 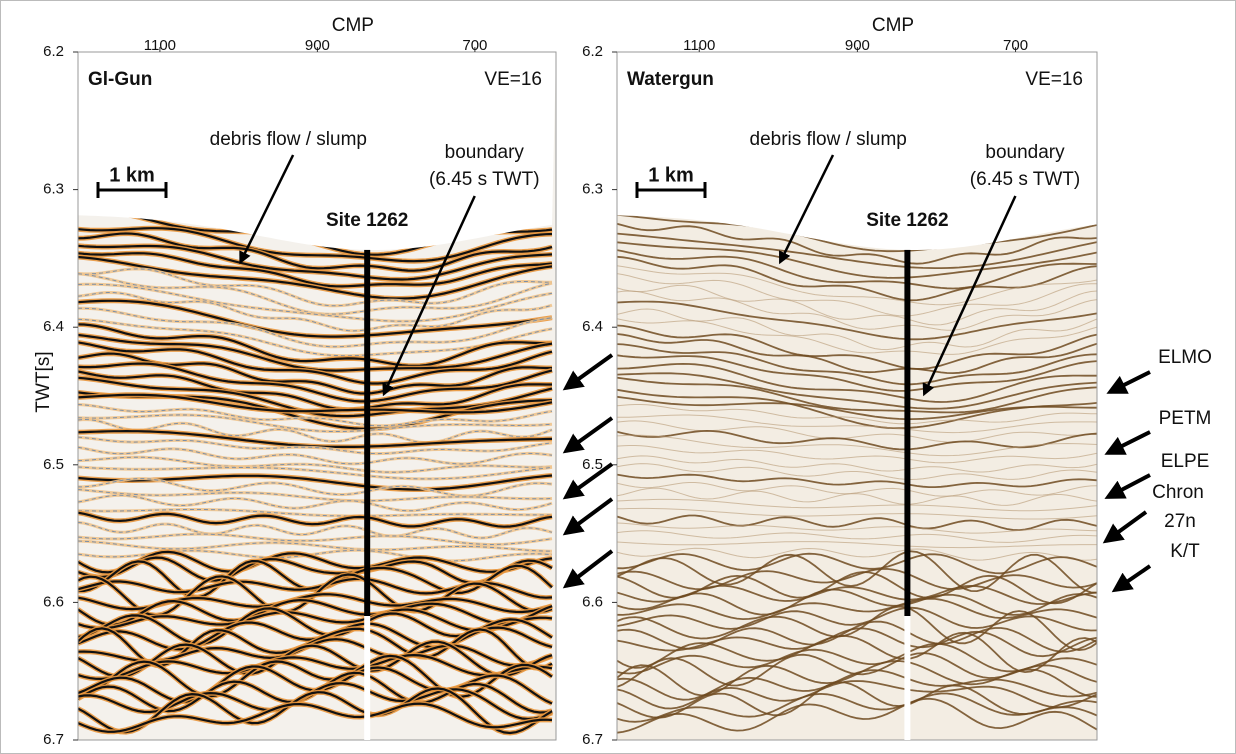 What do you see at coordinates (513, 79) in the screenshot?
I see `vertical-exaggeration: VE=16` at bounding box center [513, 79].